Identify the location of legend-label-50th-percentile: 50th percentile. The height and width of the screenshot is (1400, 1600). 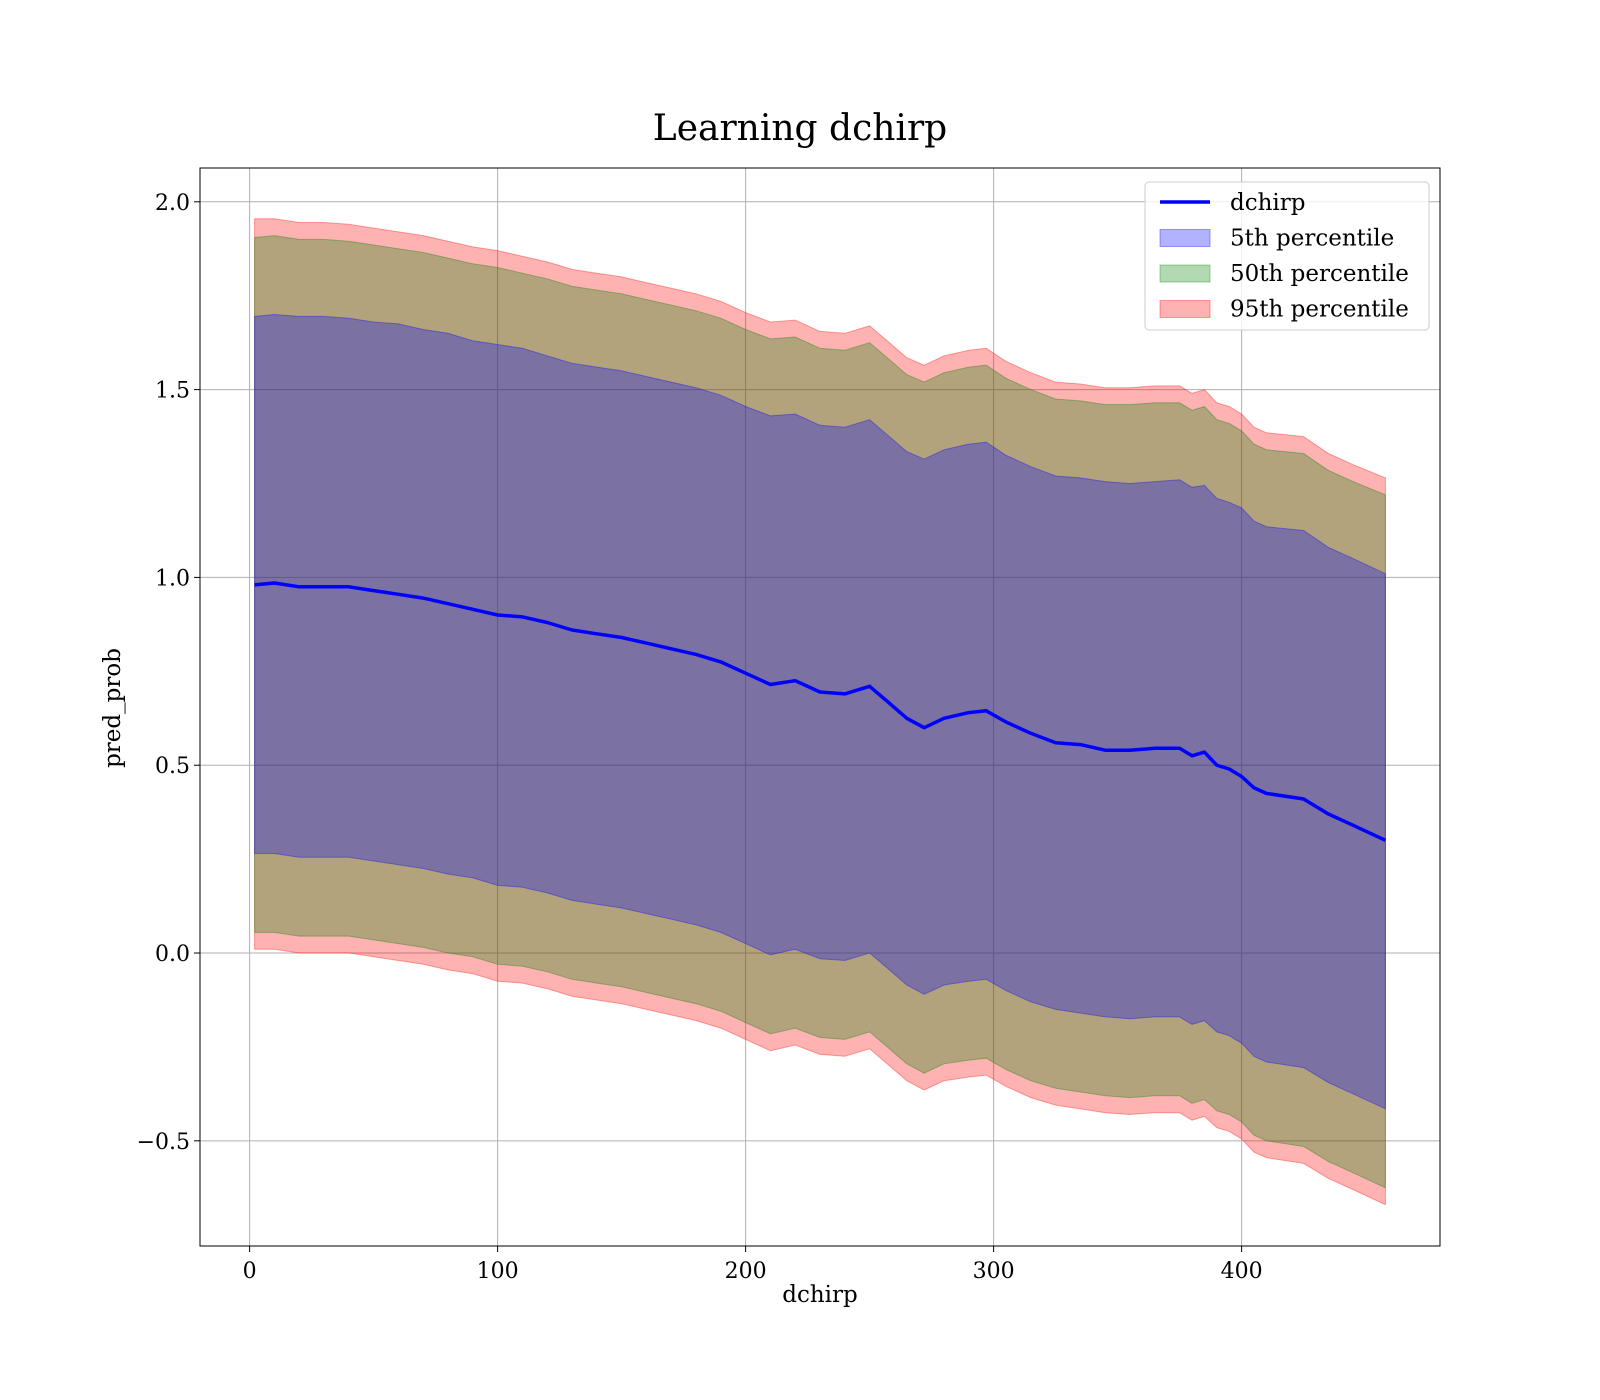
(1319, 274).